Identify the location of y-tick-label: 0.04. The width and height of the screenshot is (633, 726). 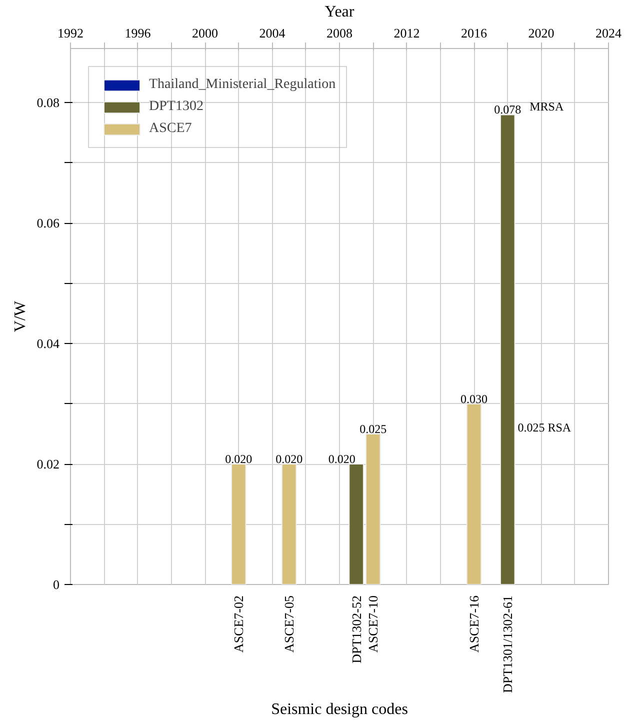
(48, 344).